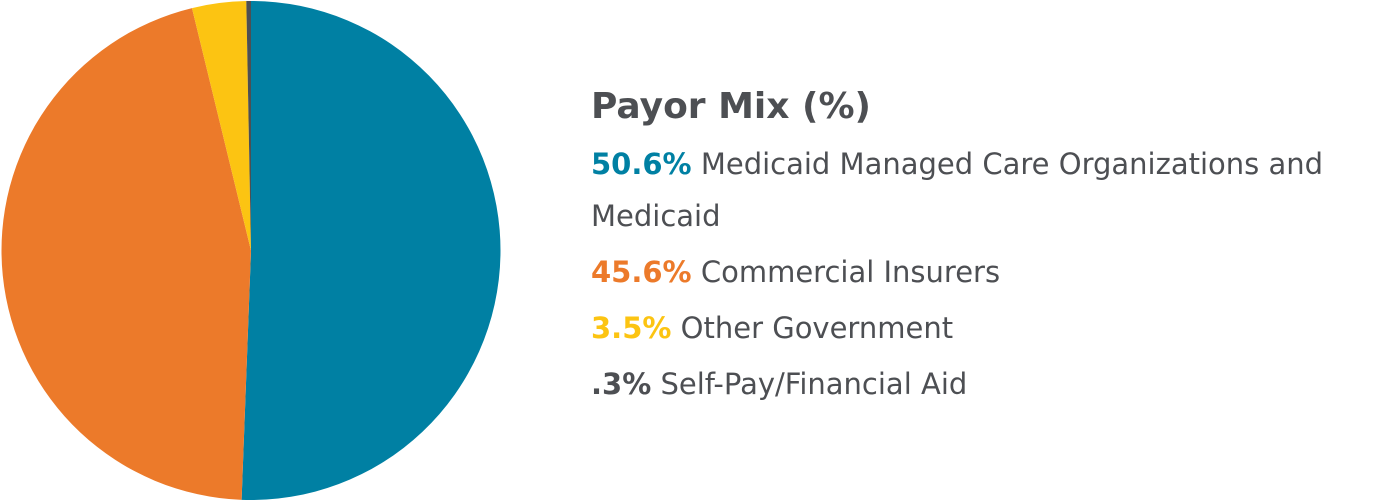 The image size is (1400, 501). What do you see at coordinates (991, 384) in the screenshot?
I see `legend-item-self-pay: .3% Self-Pay/Financial Aid` at bounding box center [991, 384].